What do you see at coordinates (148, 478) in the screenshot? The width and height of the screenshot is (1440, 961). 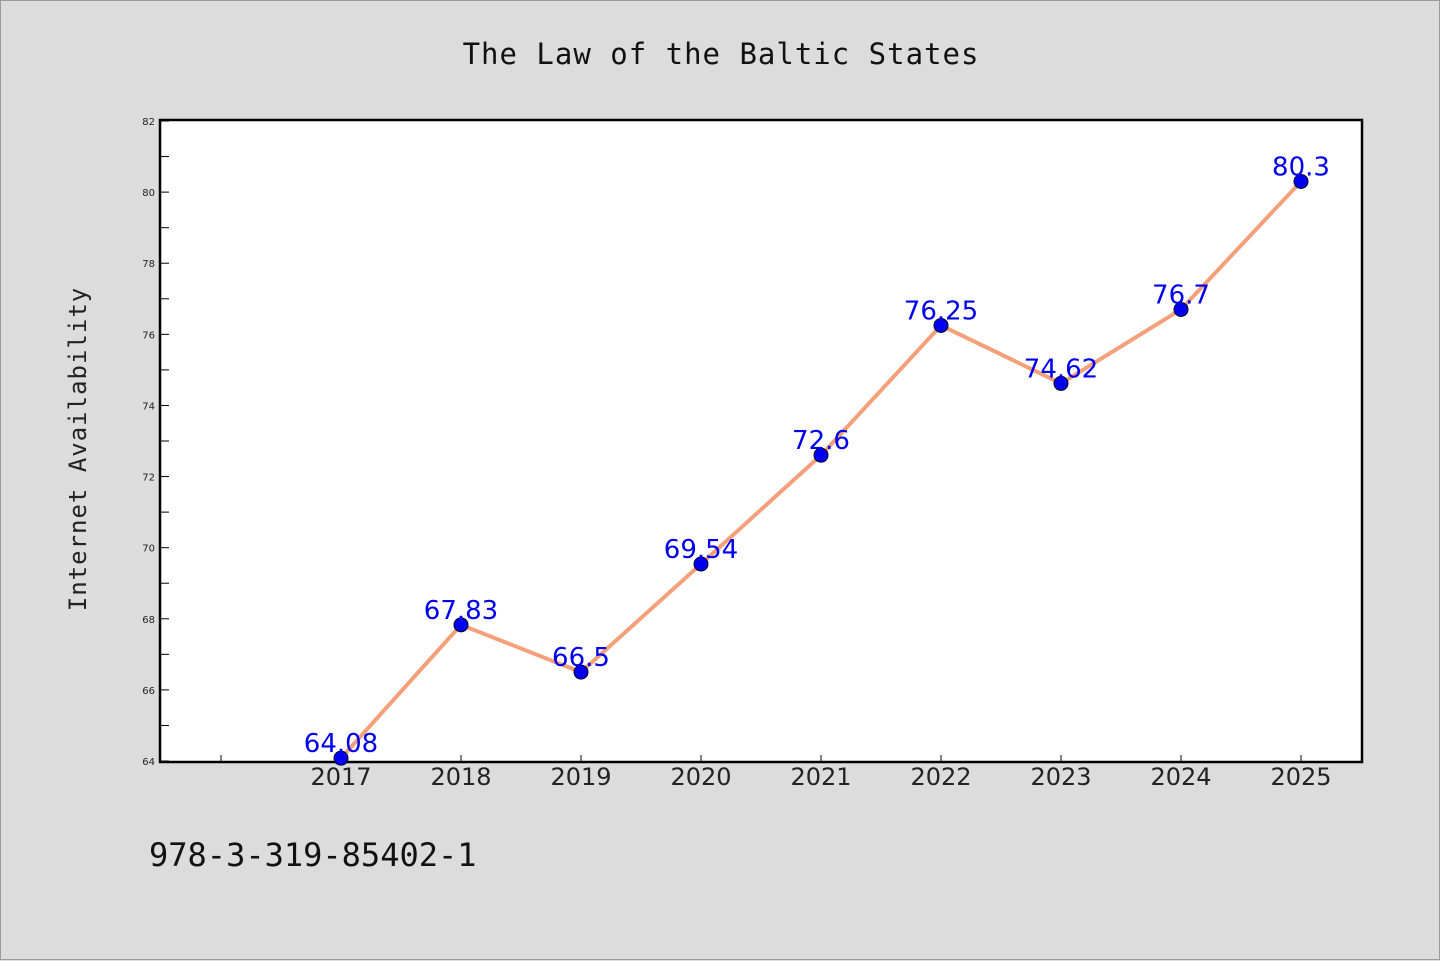 I see `y-tick-label: 72` at bounding box center [148, 478].